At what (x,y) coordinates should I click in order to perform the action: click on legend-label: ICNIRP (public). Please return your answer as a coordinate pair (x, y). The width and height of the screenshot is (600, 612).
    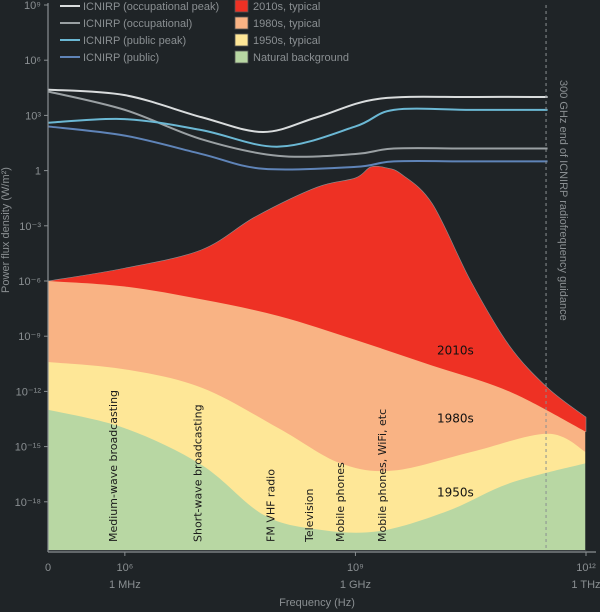
    Looking at the image, I should click on (121, 58).